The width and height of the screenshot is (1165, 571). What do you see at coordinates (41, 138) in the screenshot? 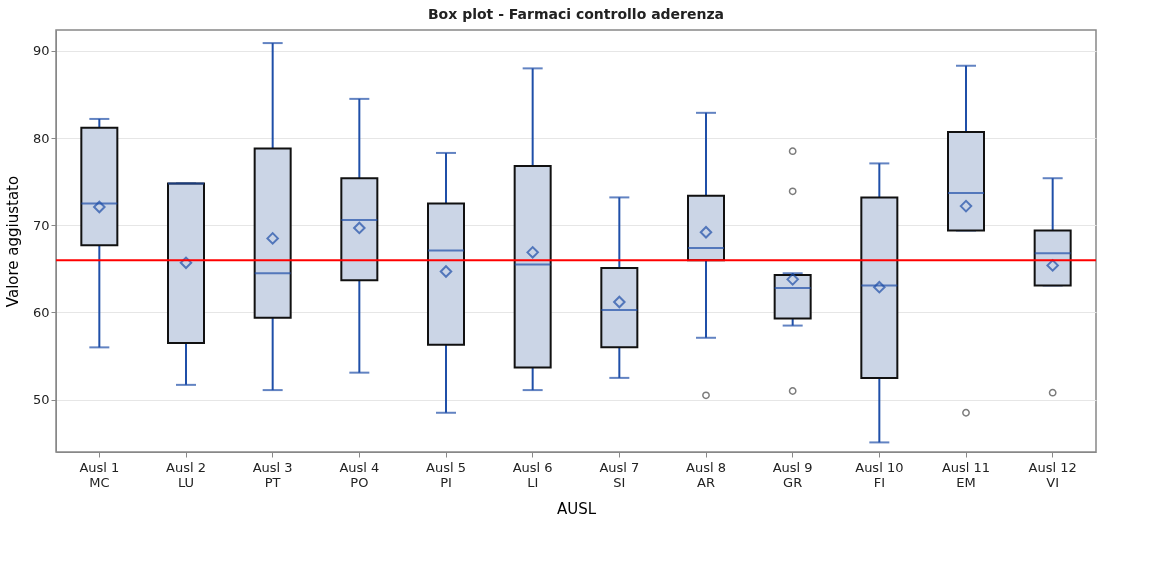
I see `y-tick-label: 80` at bounding box center [41, 138].